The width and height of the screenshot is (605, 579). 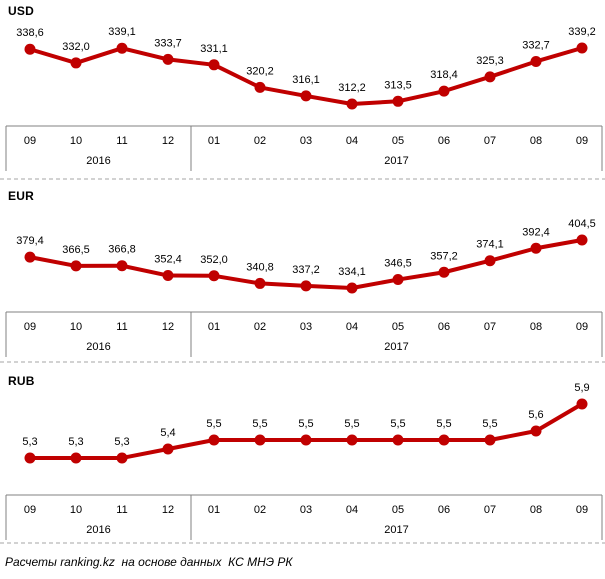 What do you see at coordinates (490, 327) in the screenshot?
I see `month-tick-label: 07` at bounding box center [490, 327].